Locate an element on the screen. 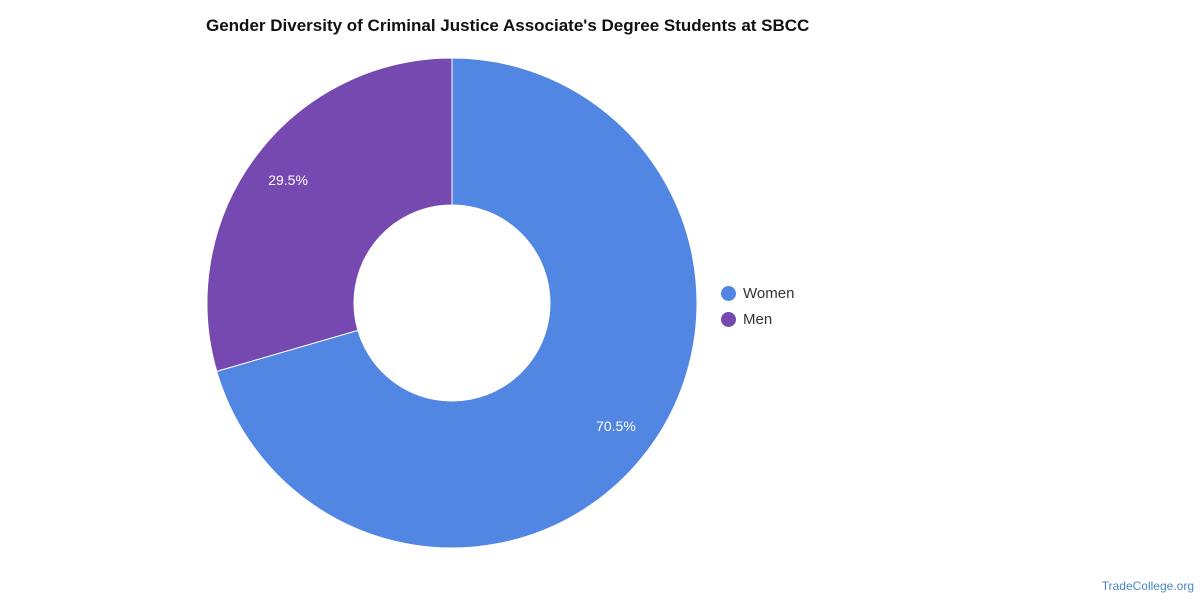 This screenshot has width=1200, height=600. legend-label-men: Men is located at coordinates (758, 319).